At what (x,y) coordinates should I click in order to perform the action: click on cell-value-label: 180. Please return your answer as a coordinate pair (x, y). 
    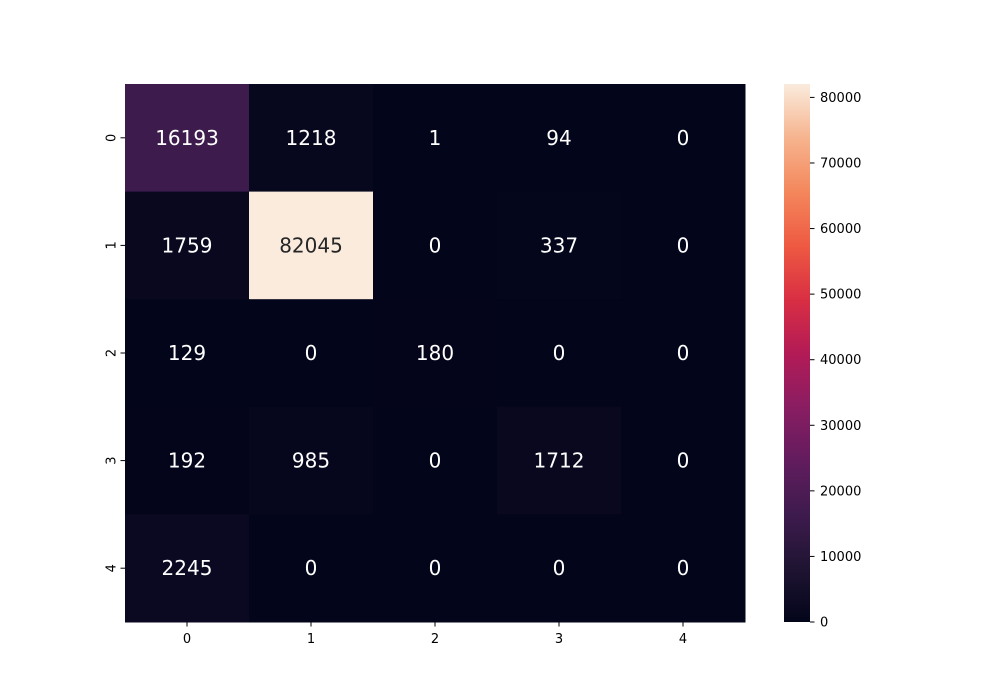
    Looking at the image, I should click on (435, 353).